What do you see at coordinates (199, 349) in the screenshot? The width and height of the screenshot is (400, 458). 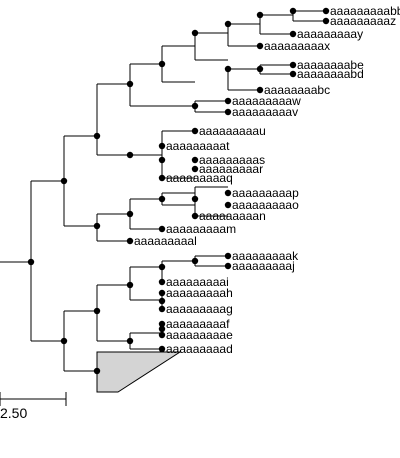 I see `leaf-label: aaaaaaaaad` at bounding box center [199, 349].